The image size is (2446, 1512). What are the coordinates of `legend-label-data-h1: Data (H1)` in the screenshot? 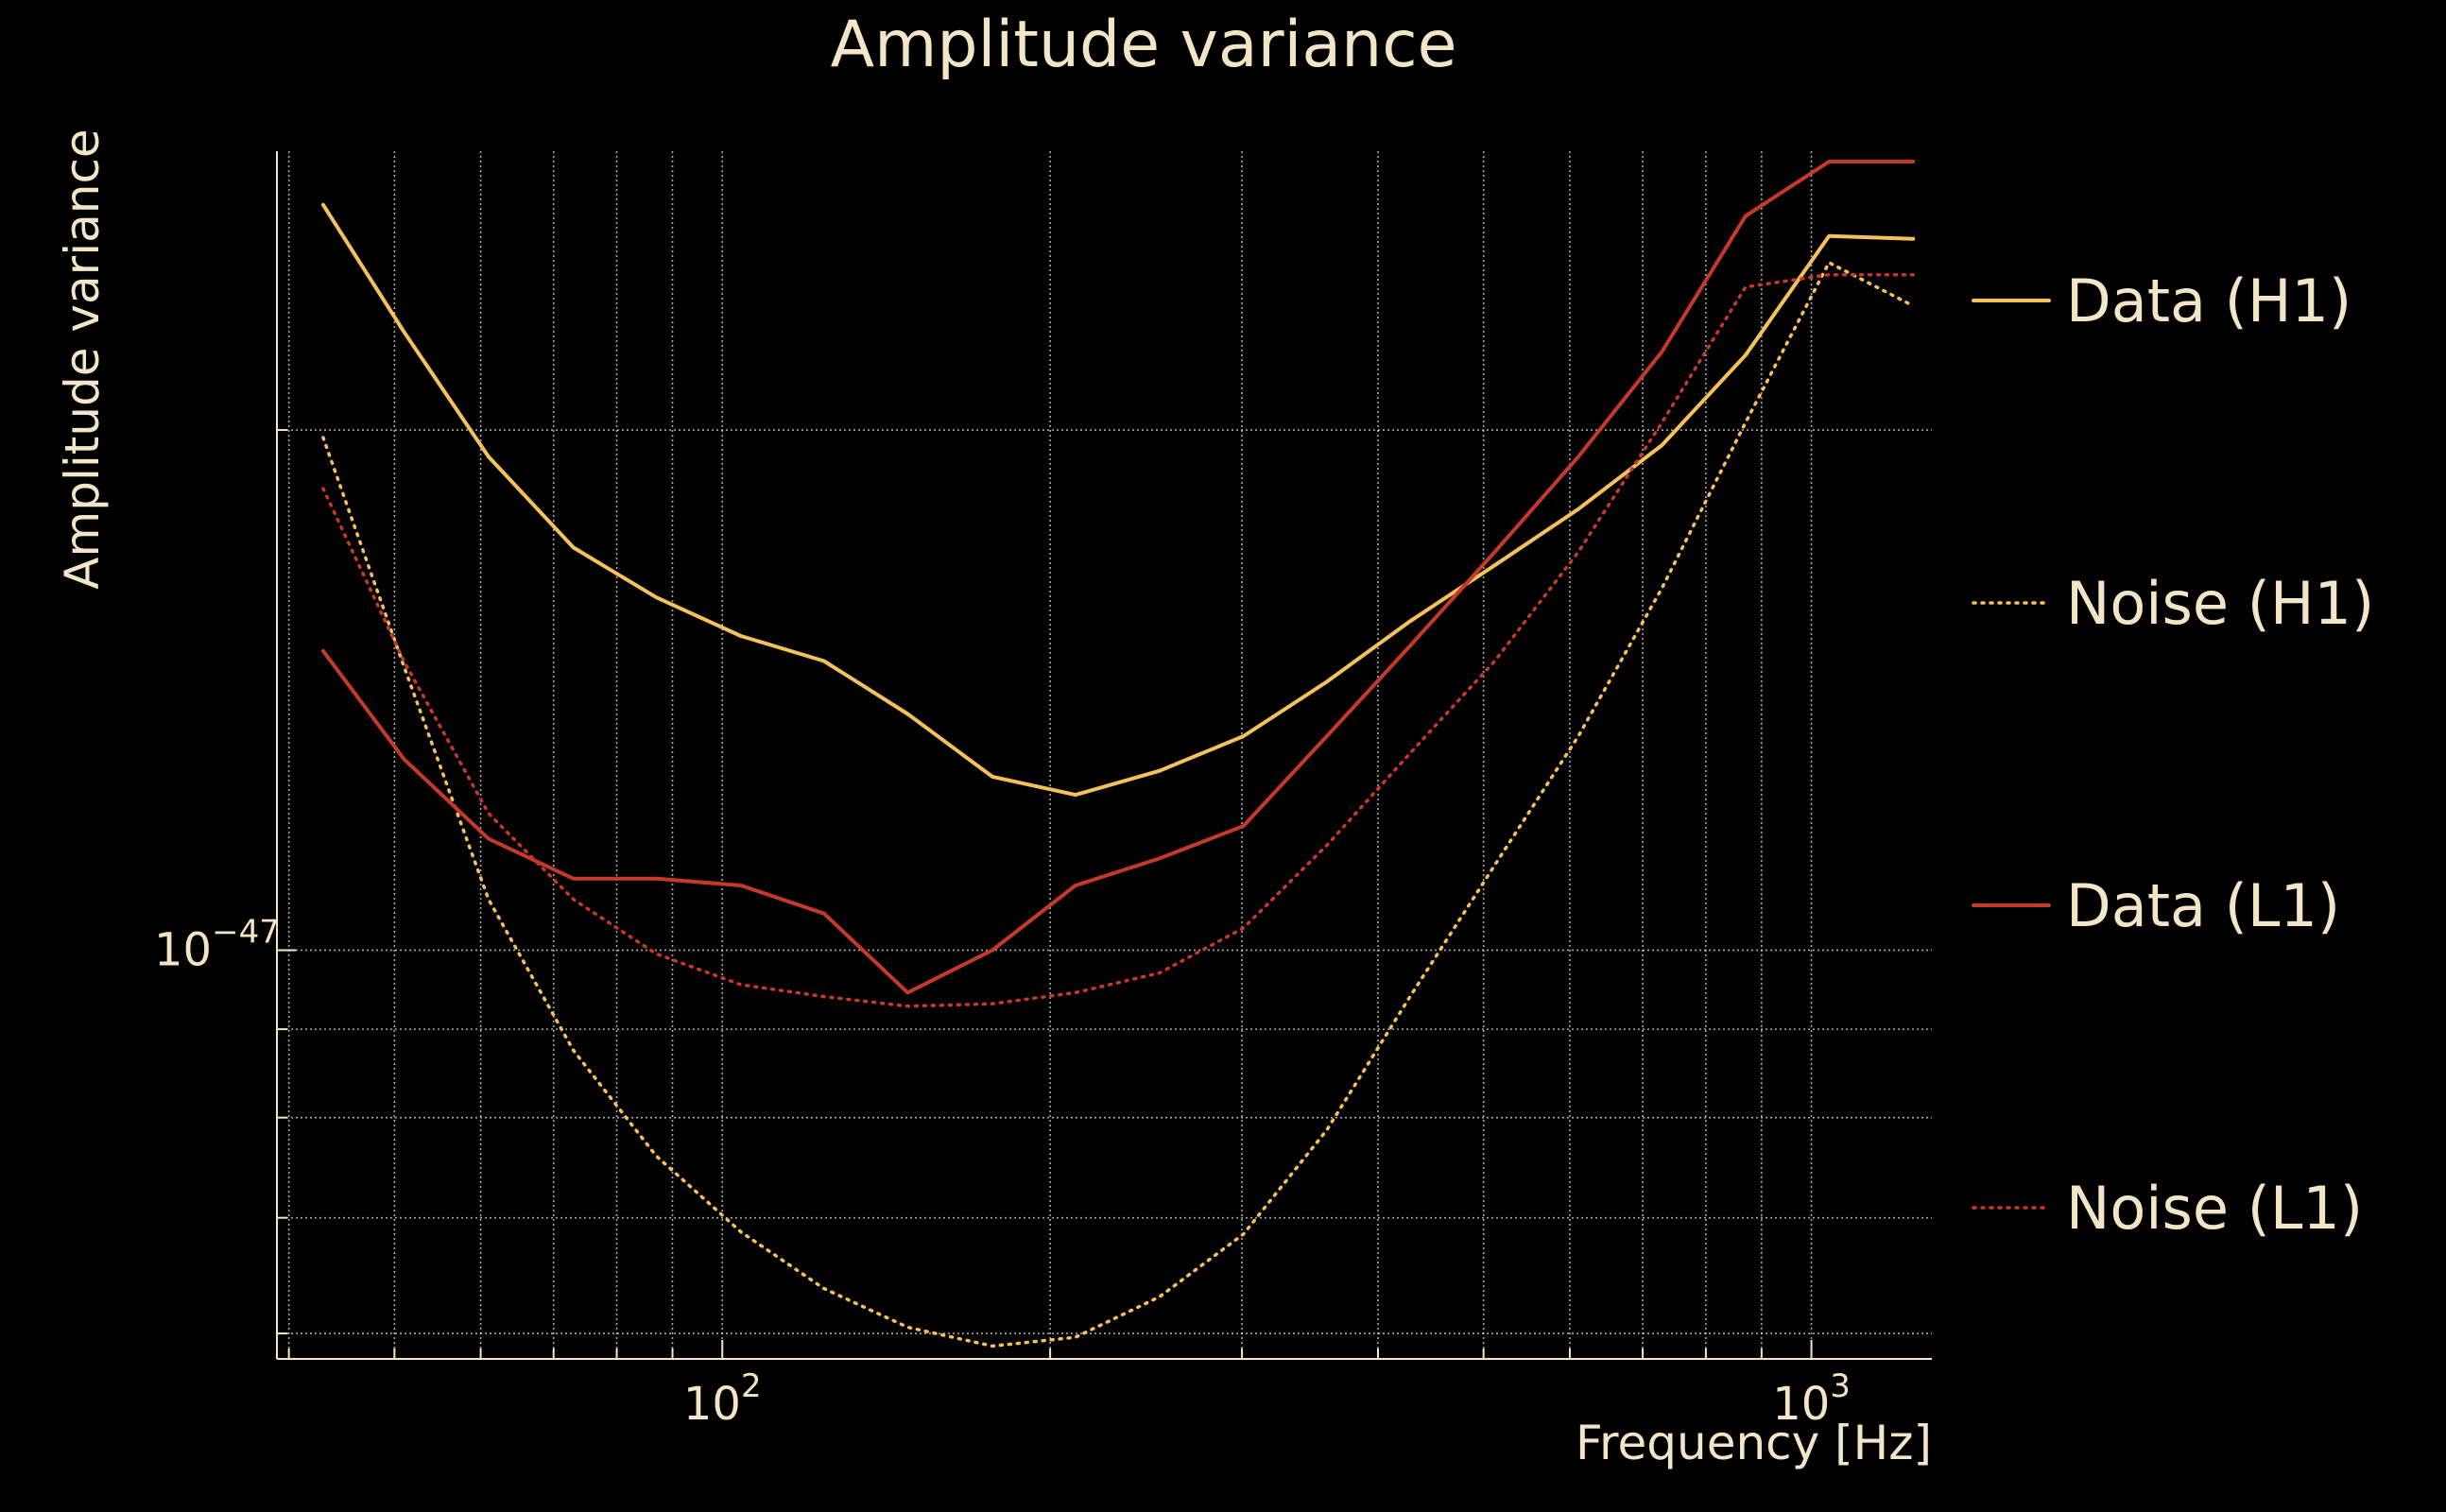 It's located at (2208, 300).